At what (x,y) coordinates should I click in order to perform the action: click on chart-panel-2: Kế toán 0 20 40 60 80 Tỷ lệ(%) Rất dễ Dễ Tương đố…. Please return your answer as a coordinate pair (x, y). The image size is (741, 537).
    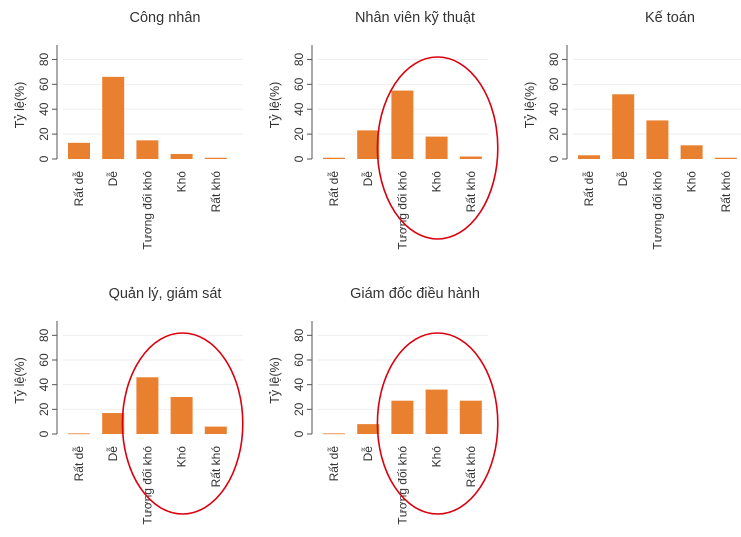
    Looking at the image, I should click on (632, 130).